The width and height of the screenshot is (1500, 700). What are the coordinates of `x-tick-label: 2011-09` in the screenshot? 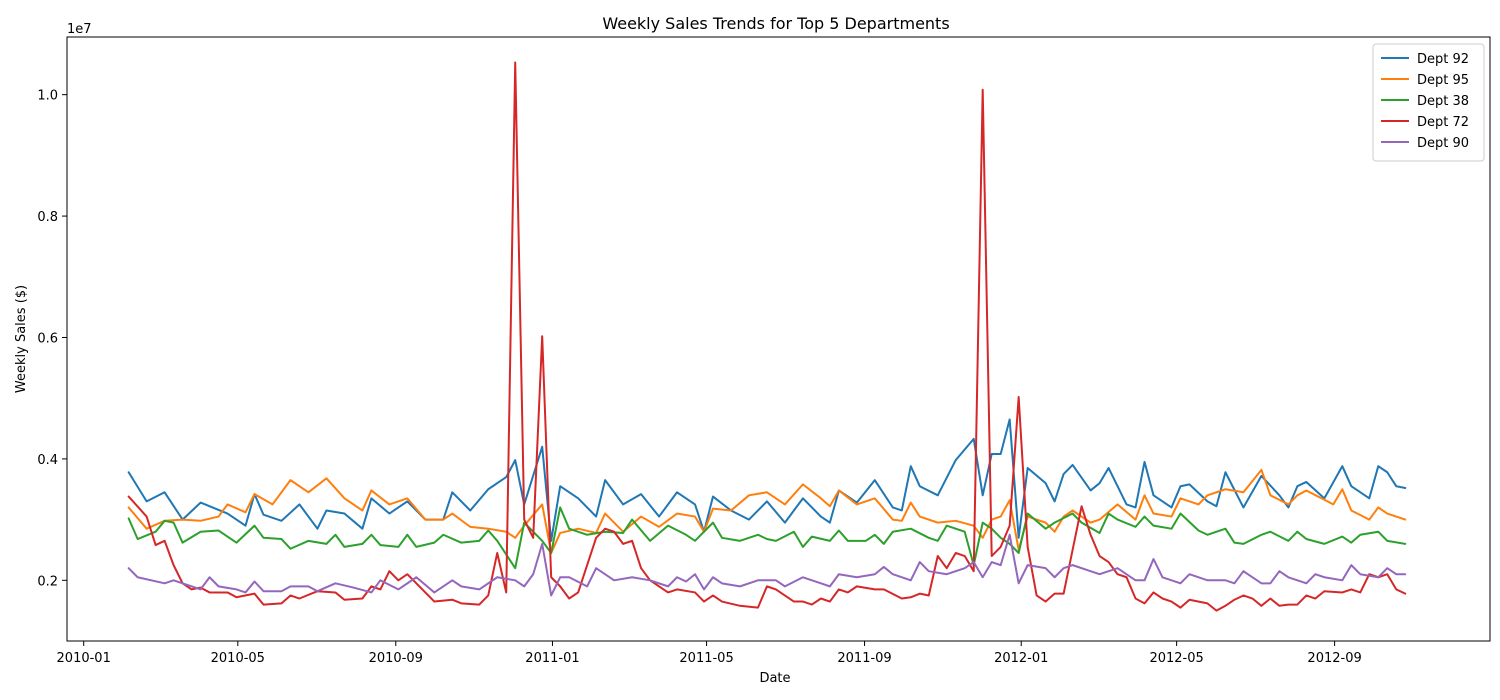 It's located at (864, 658).